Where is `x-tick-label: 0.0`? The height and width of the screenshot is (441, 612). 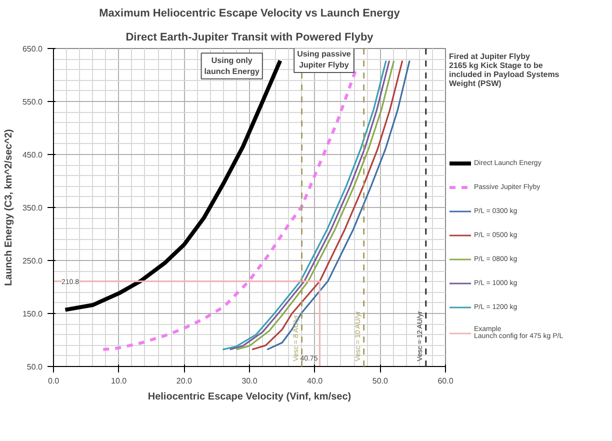
x-tick-label: 0.0 is located at coordinates (54, 381).